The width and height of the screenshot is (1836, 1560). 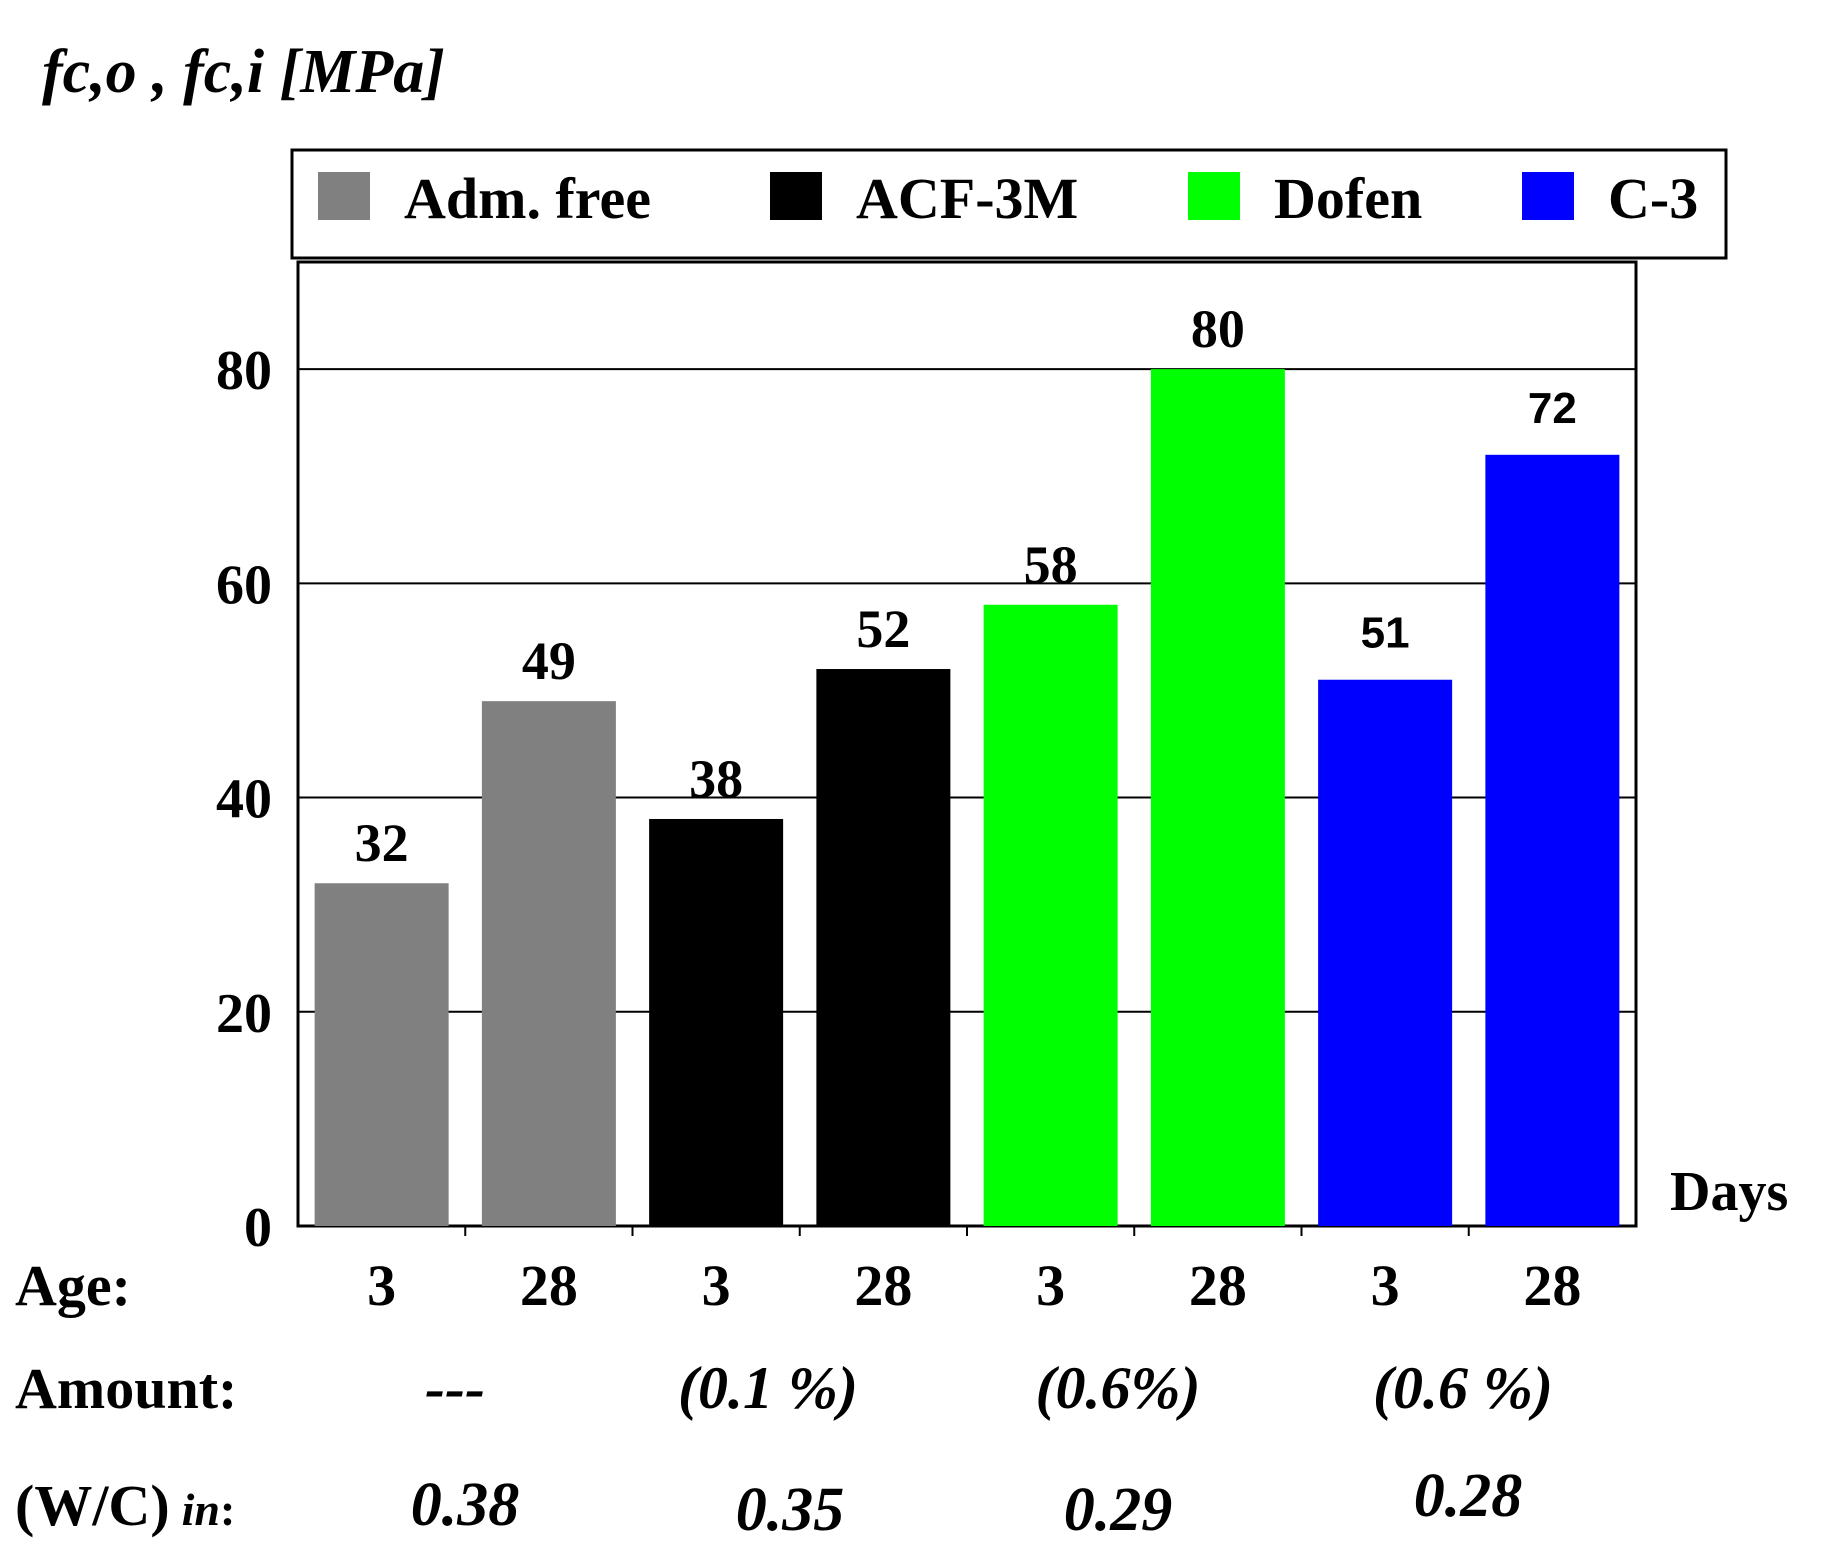 I want to click on legend-swatch-adm-free, so click(x=344, y=196).